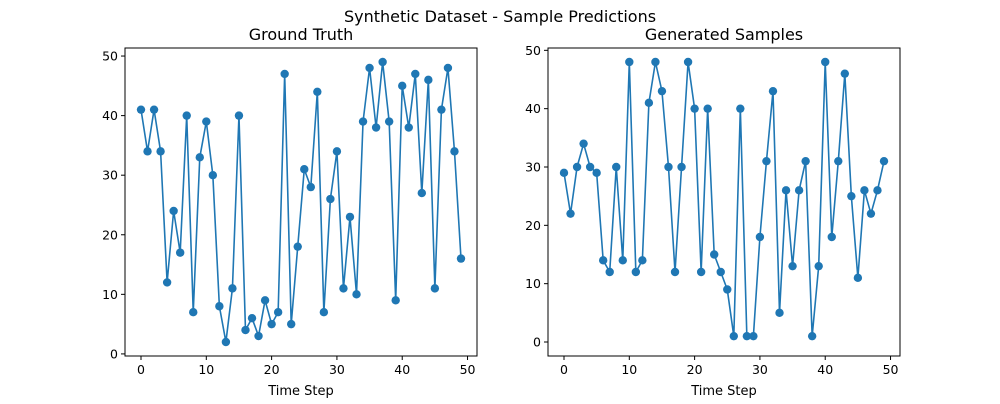 This screenshot has height=404, width=1000. Describe the element at coordinates (533, 167) in the screenshot. I see `y-tick-label-generated-samples: 30` at that location.